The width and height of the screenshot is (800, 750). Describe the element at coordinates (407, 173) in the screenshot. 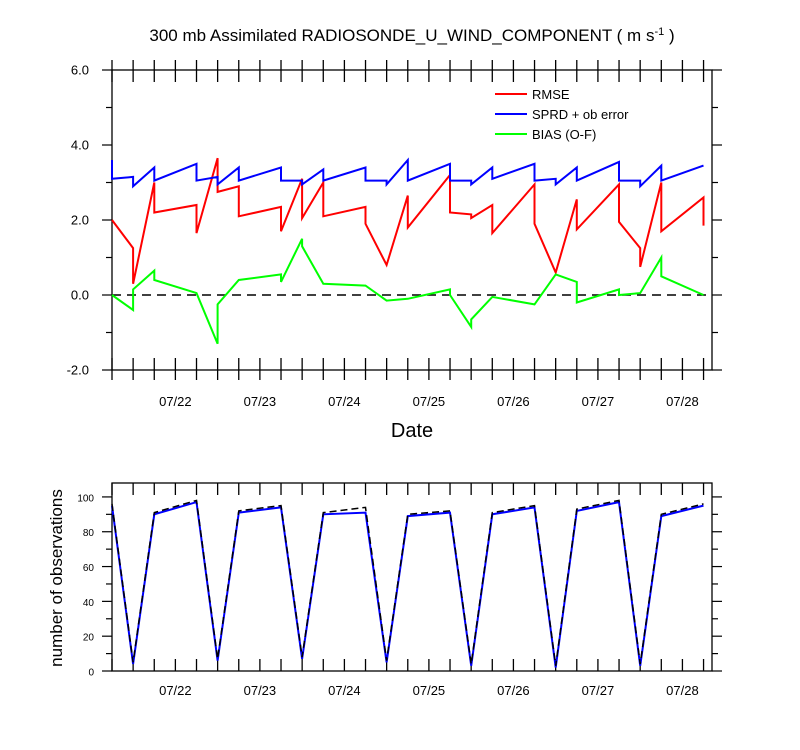

I see `series-line-sprd-ob-error` at that location.